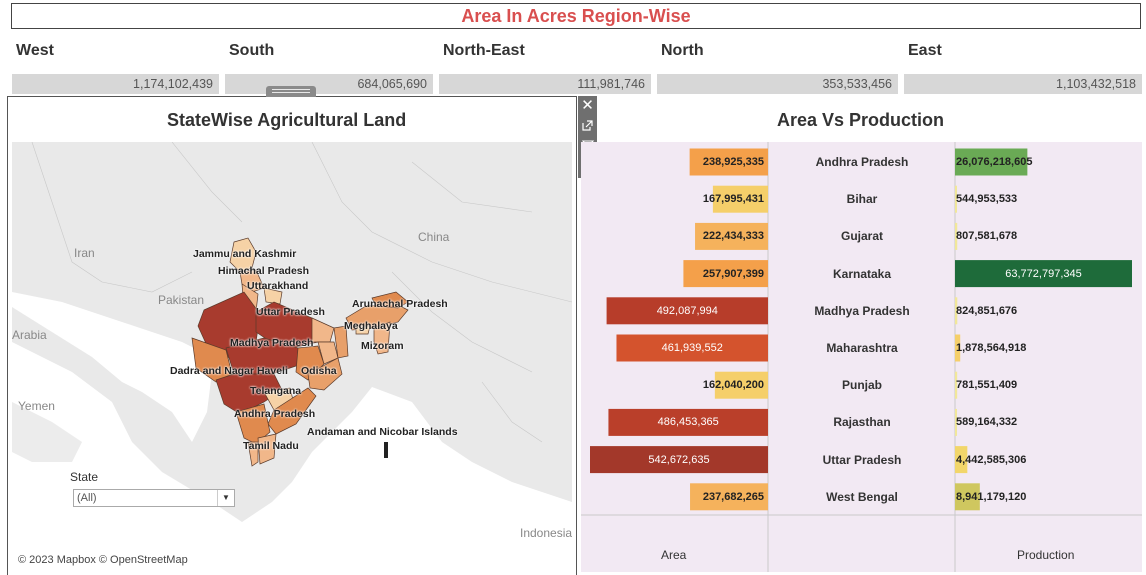 The width and height of the screenshot is (1146, 575). Describe the element at coordinates (576, 16) in the screenshot. I see `dashboard-title: Area In Acres Region-Wise` at that location.